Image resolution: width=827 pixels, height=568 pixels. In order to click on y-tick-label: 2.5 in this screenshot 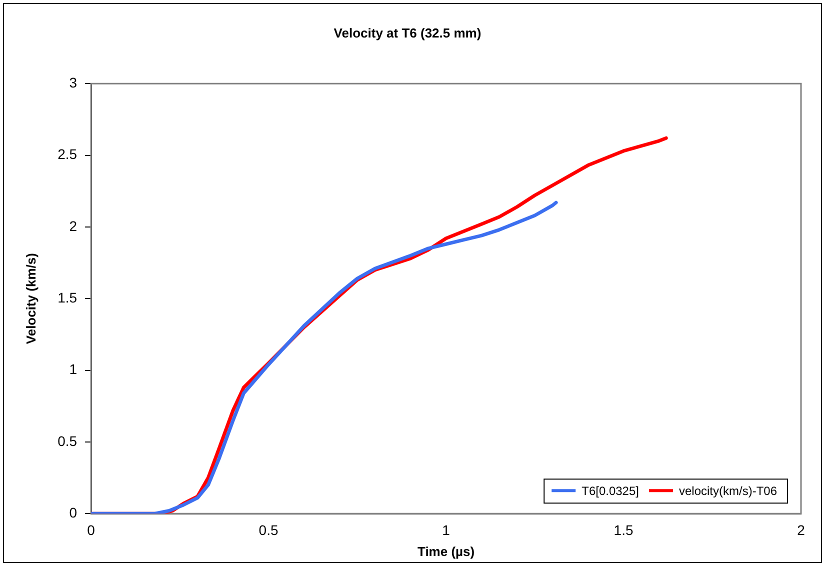, I will do `click(68, 154)`.